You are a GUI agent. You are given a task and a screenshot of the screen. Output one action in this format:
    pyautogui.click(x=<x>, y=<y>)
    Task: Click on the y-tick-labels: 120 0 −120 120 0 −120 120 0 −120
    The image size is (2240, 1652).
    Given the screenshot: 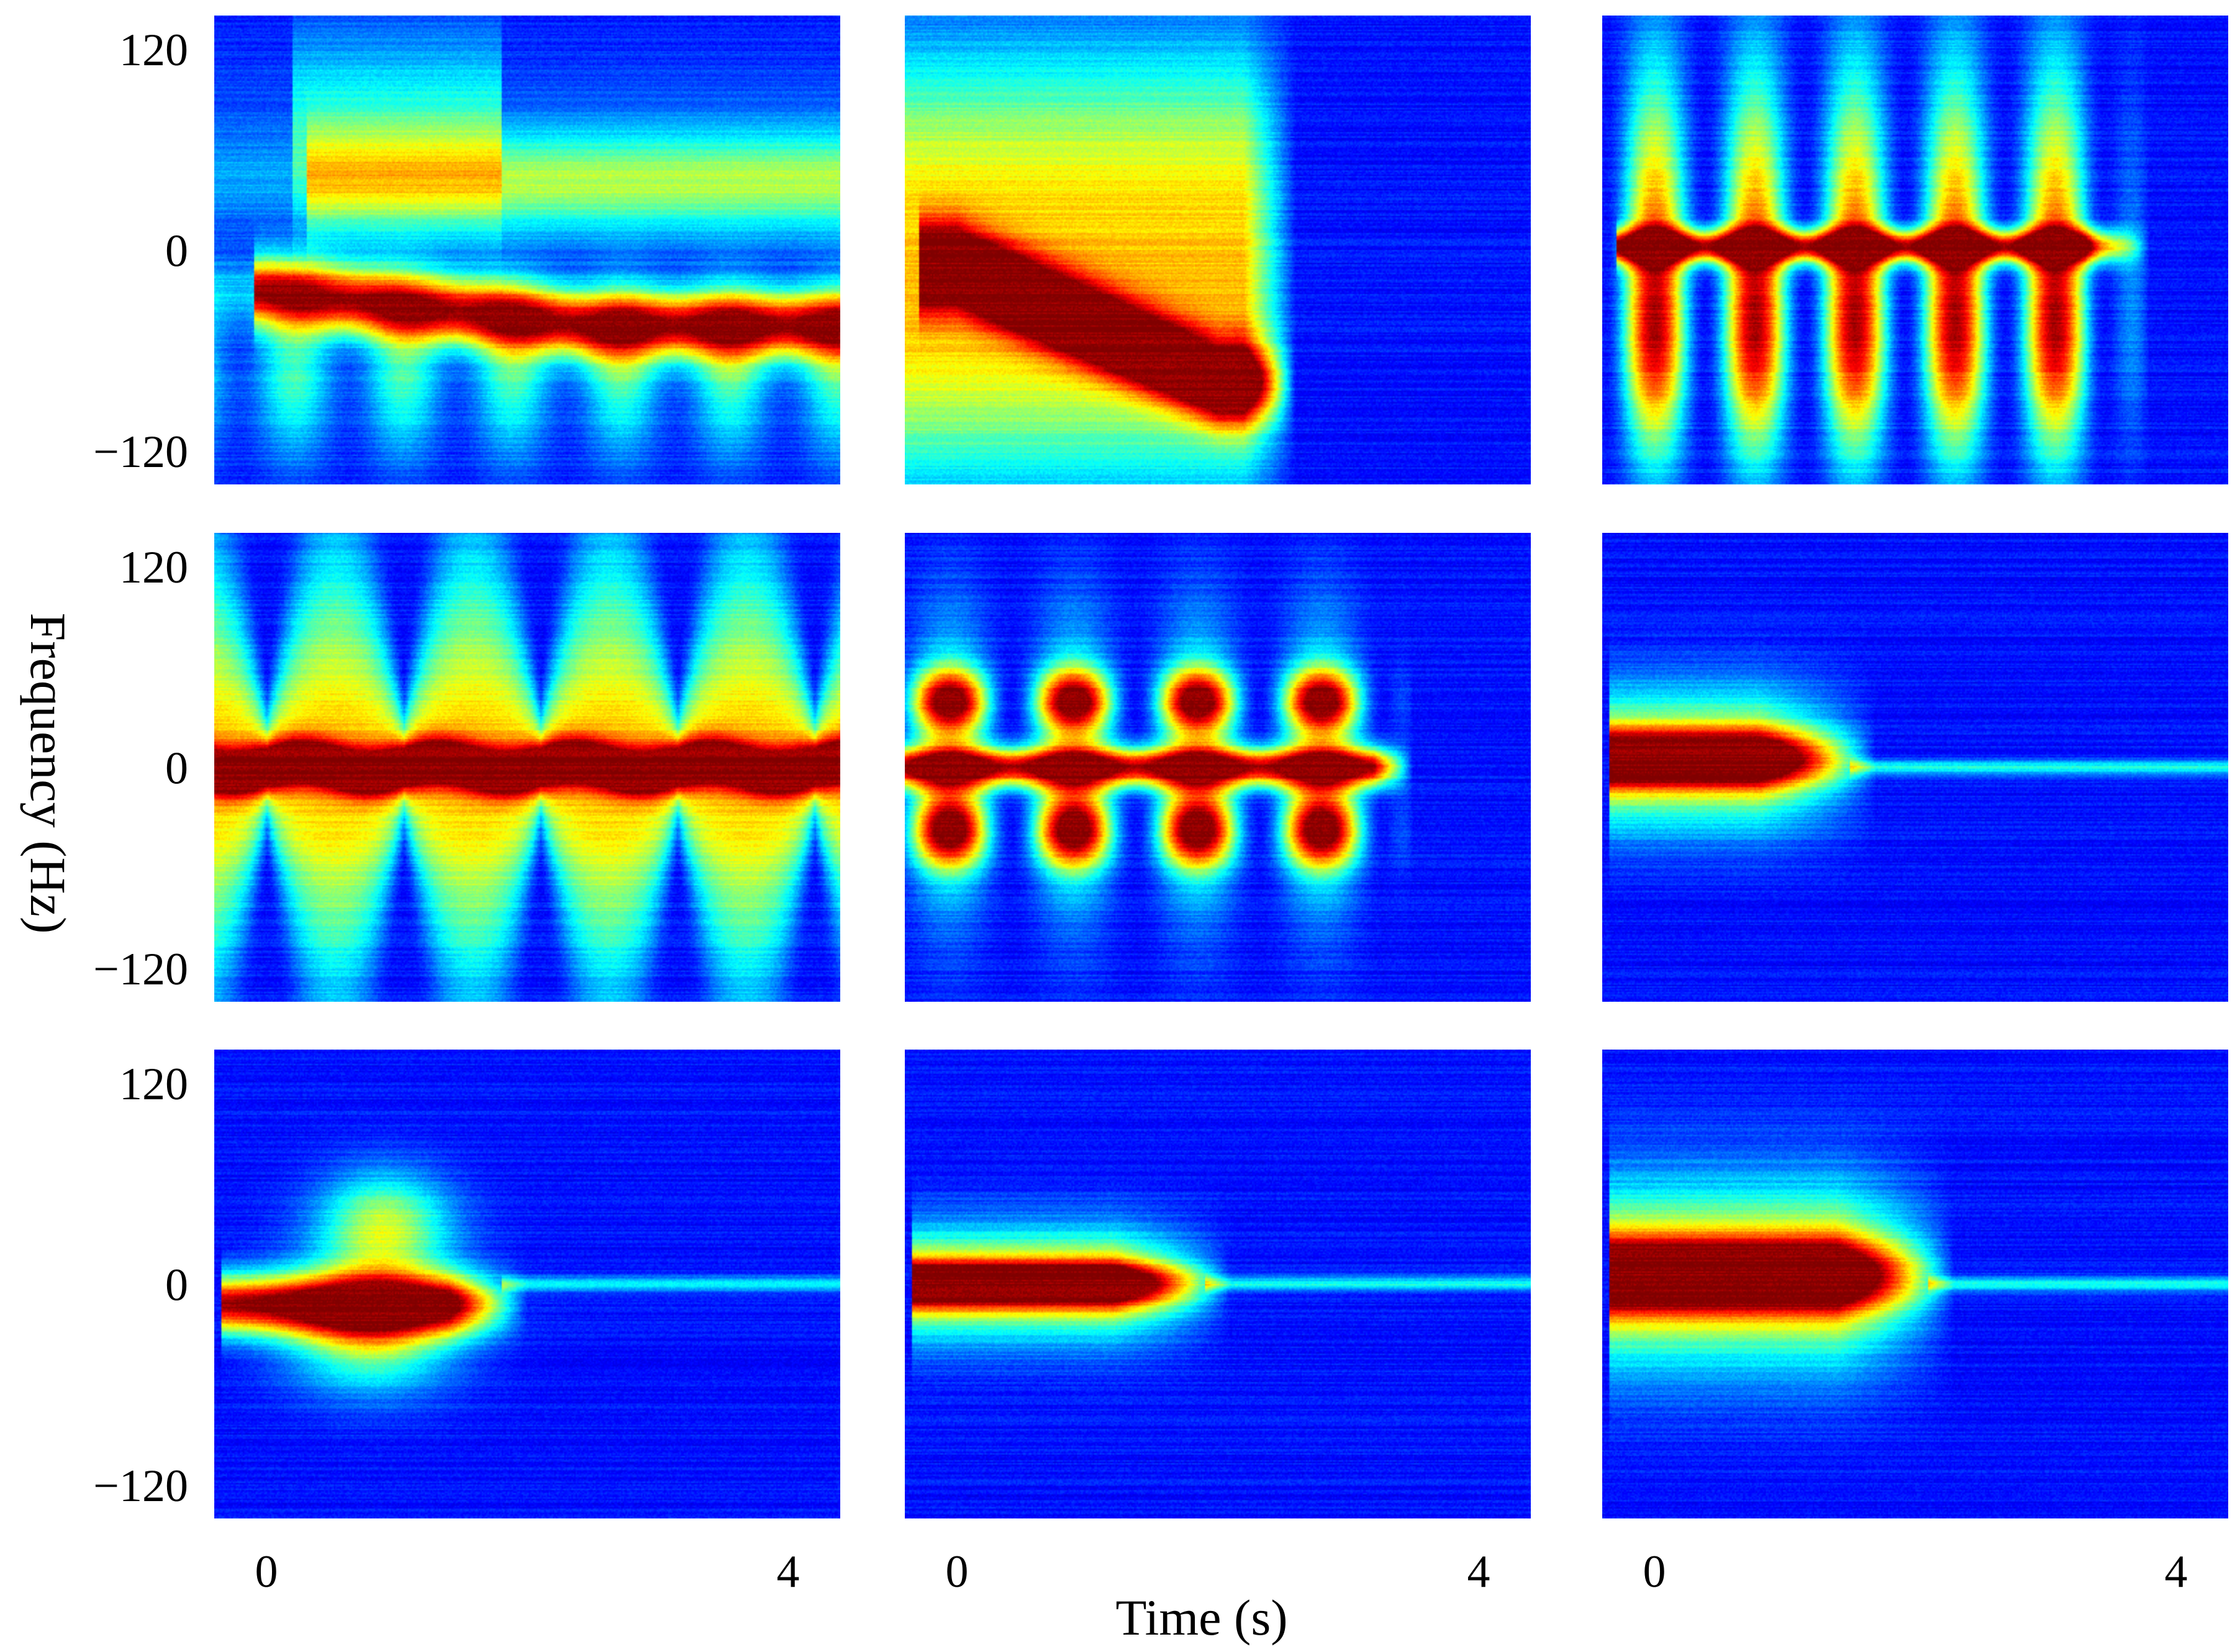 What is the action you would take?
    pyautogui.click(x=141, y=768)
    